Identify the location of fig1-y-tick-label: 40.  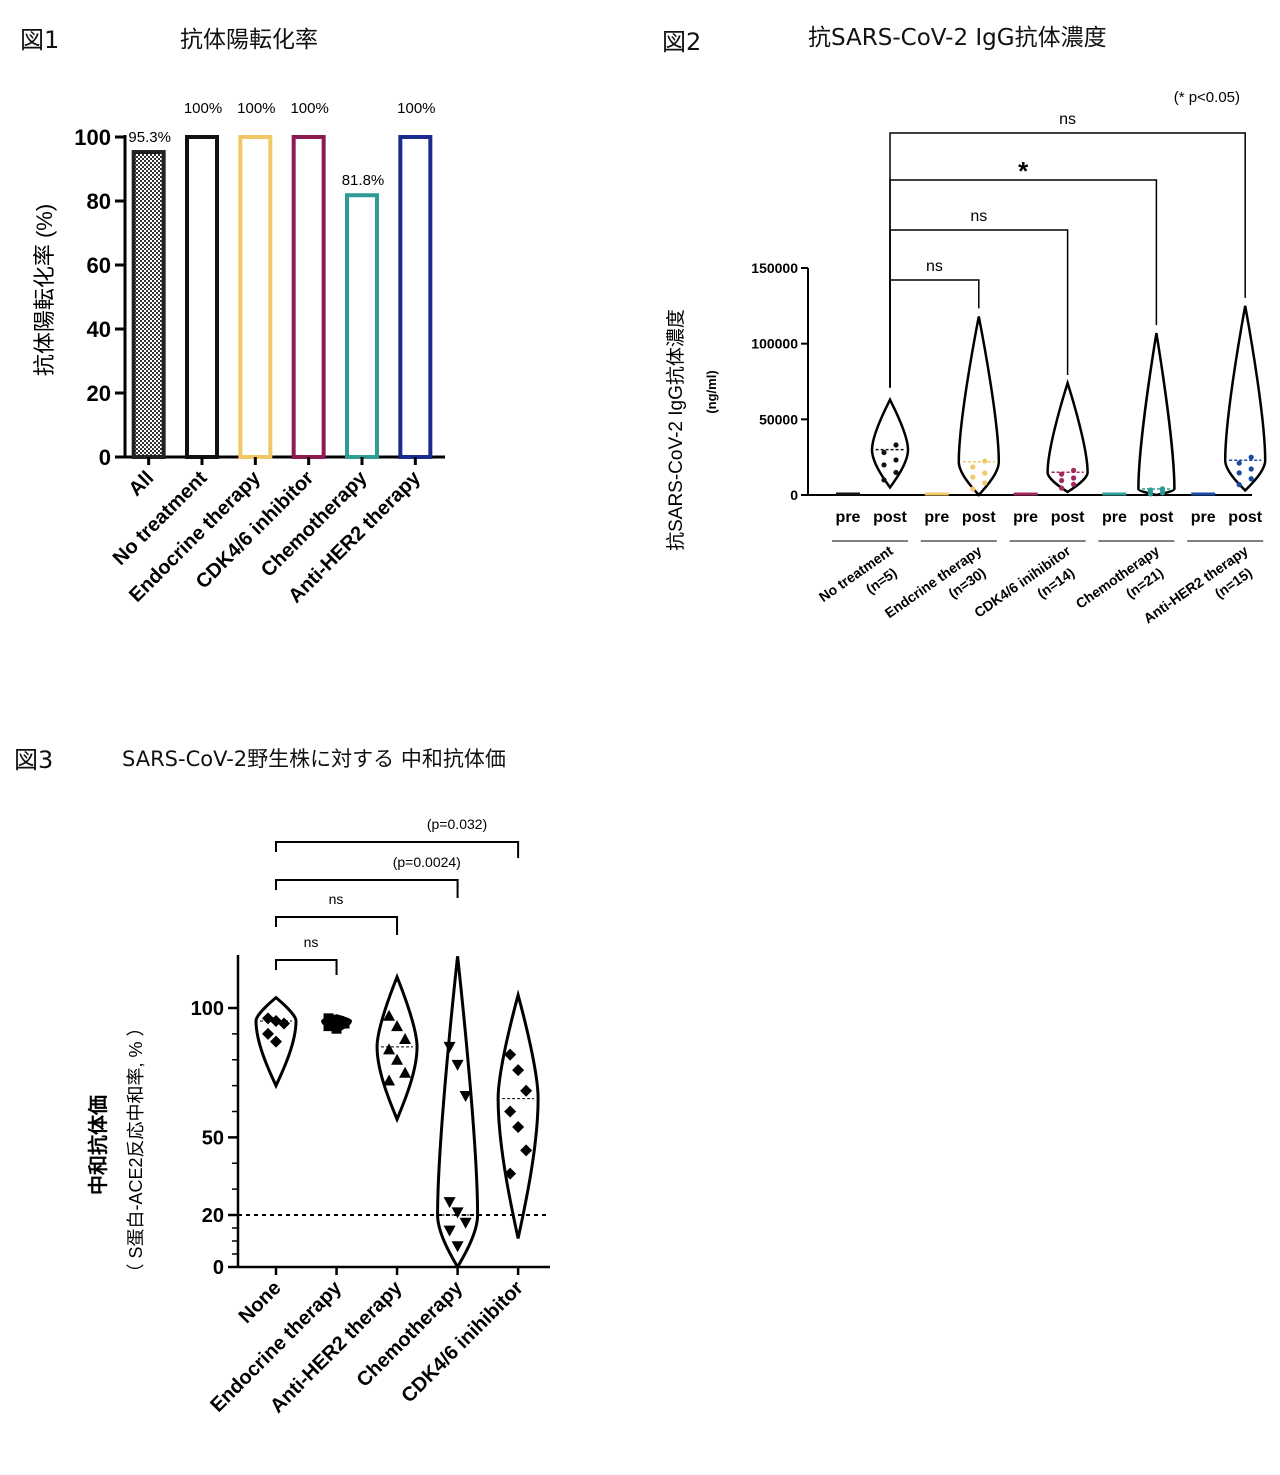
(99, 329).